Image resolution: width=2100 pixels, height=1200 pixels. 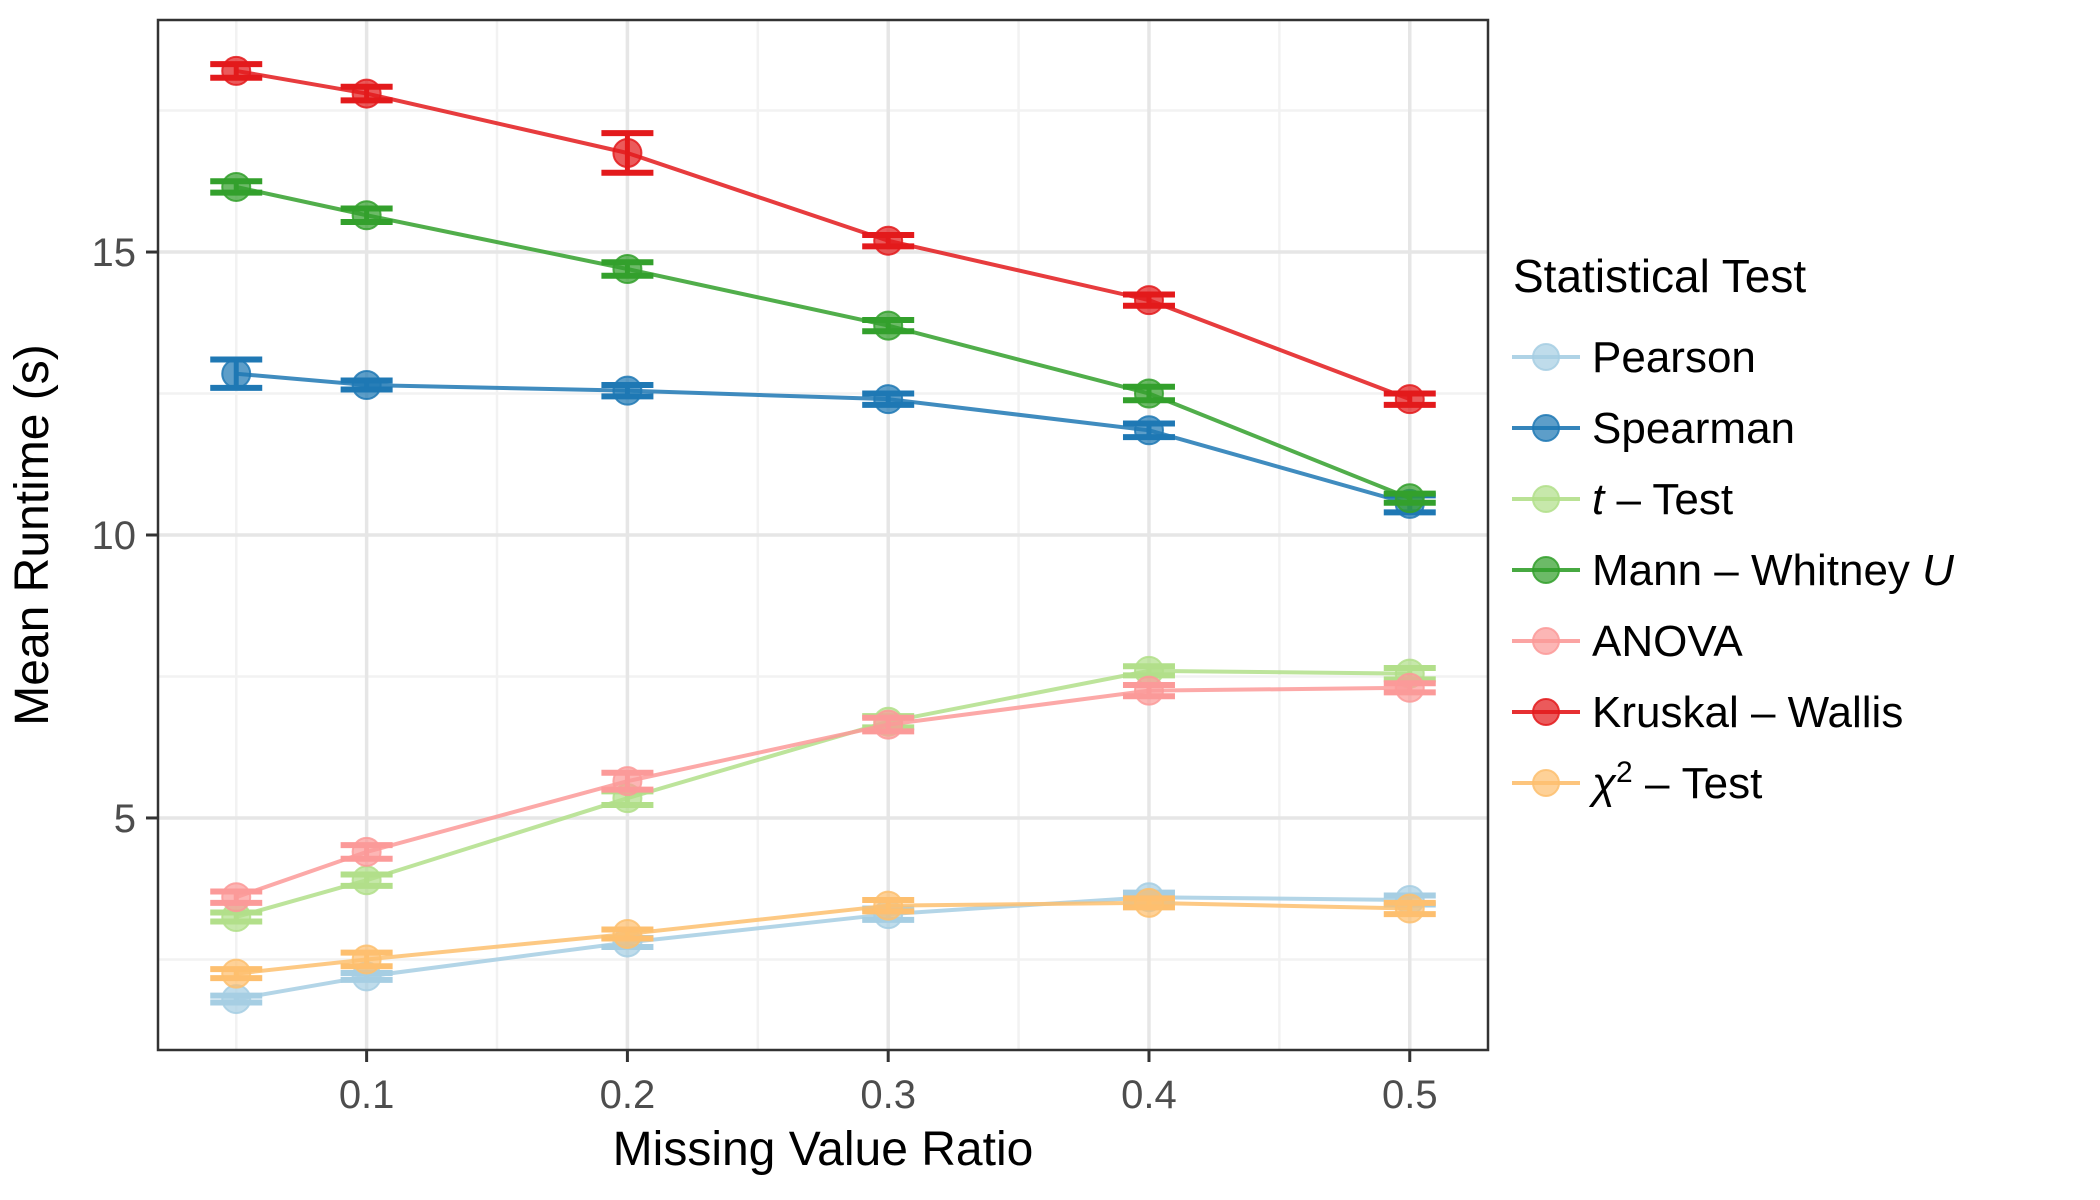 I want to click on point-chi2-test-0.05, so click(x=236, y=973).